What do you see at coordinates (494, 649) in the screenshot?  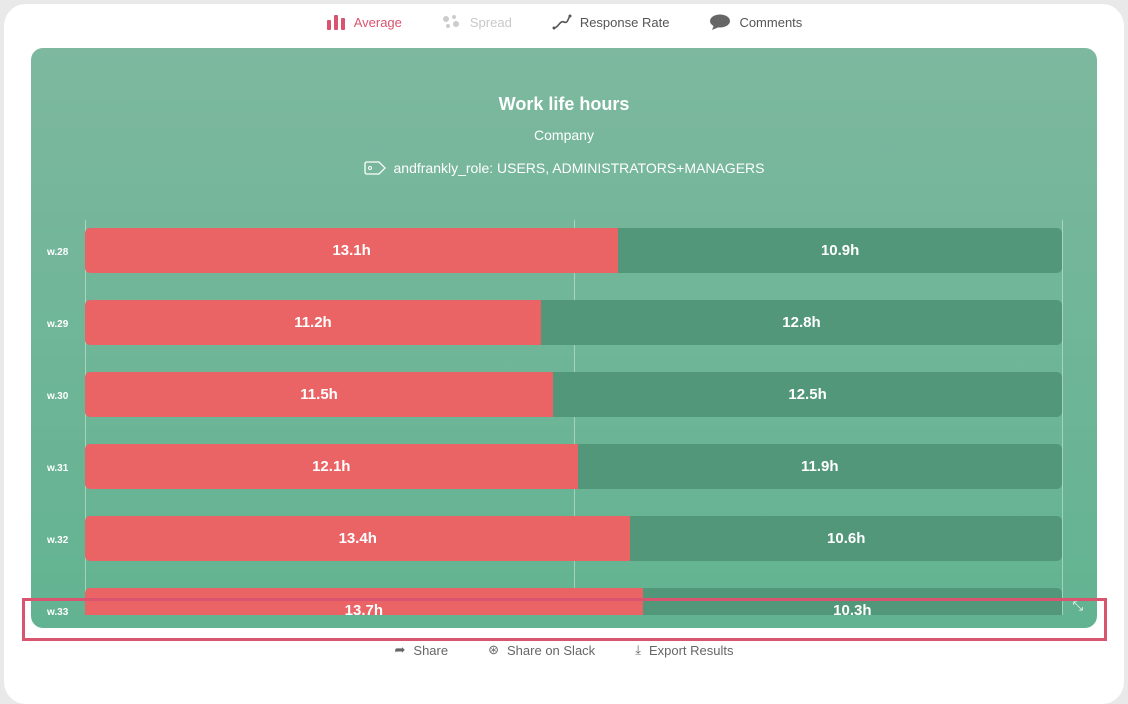 I see `slack-icon: ⊛` at bounding box center [494, 649].